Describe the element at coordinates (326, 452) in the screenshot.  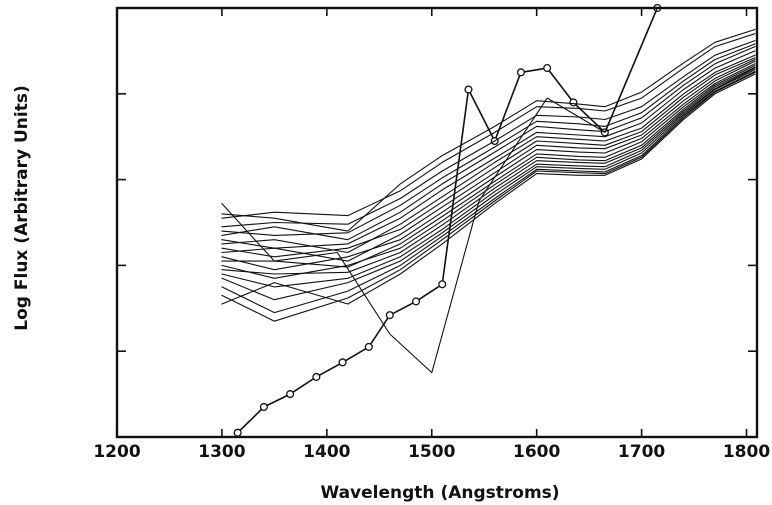
I see `x-tick-label: 1400` at that location.